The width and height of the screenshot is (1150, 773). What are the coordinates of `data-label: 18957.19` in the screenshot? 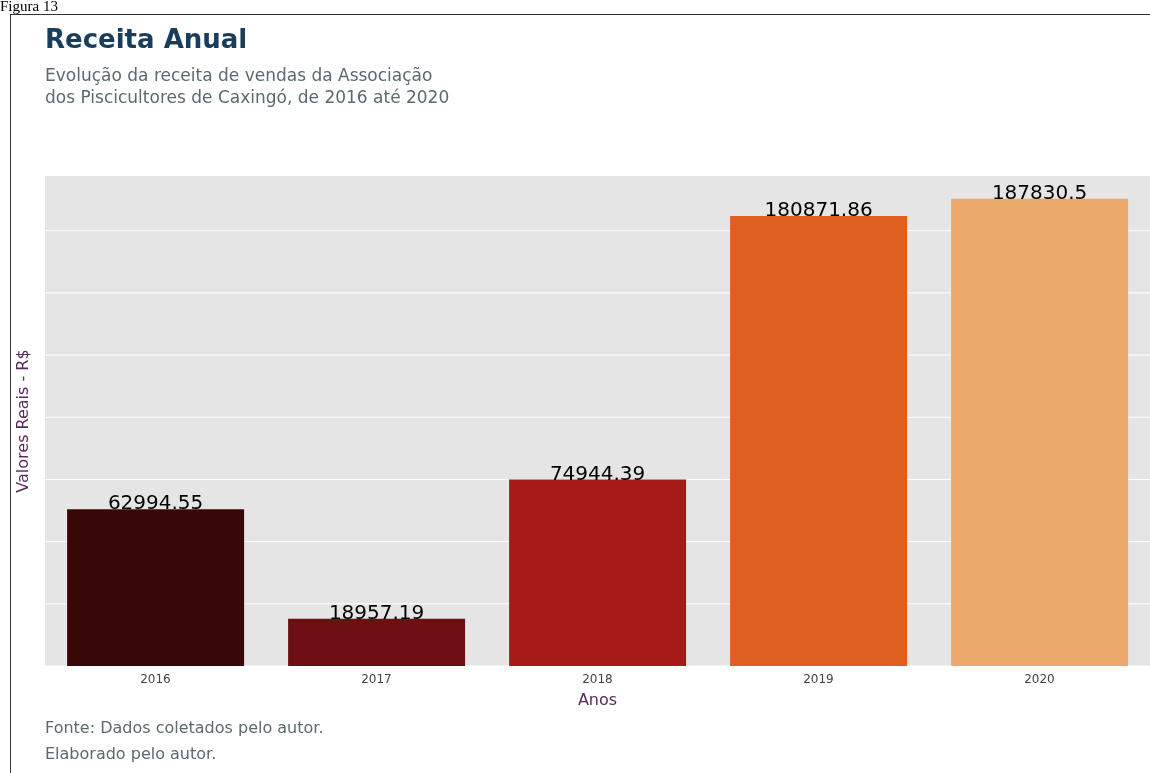 It's located at (376, 611).